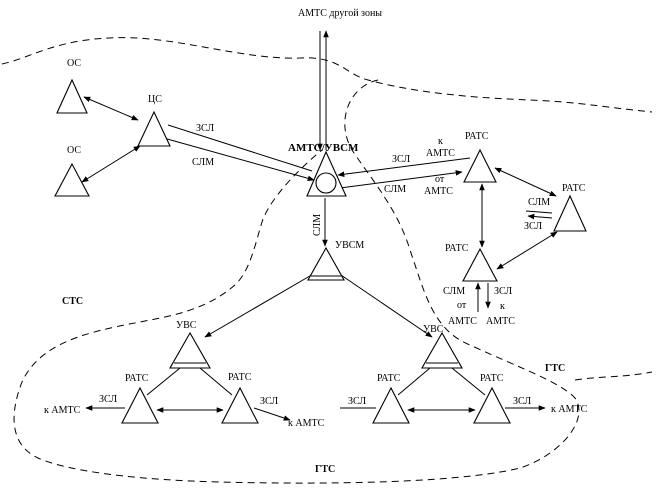  I want to click on r-amts-to-label: АМТС, so click(440, 153).